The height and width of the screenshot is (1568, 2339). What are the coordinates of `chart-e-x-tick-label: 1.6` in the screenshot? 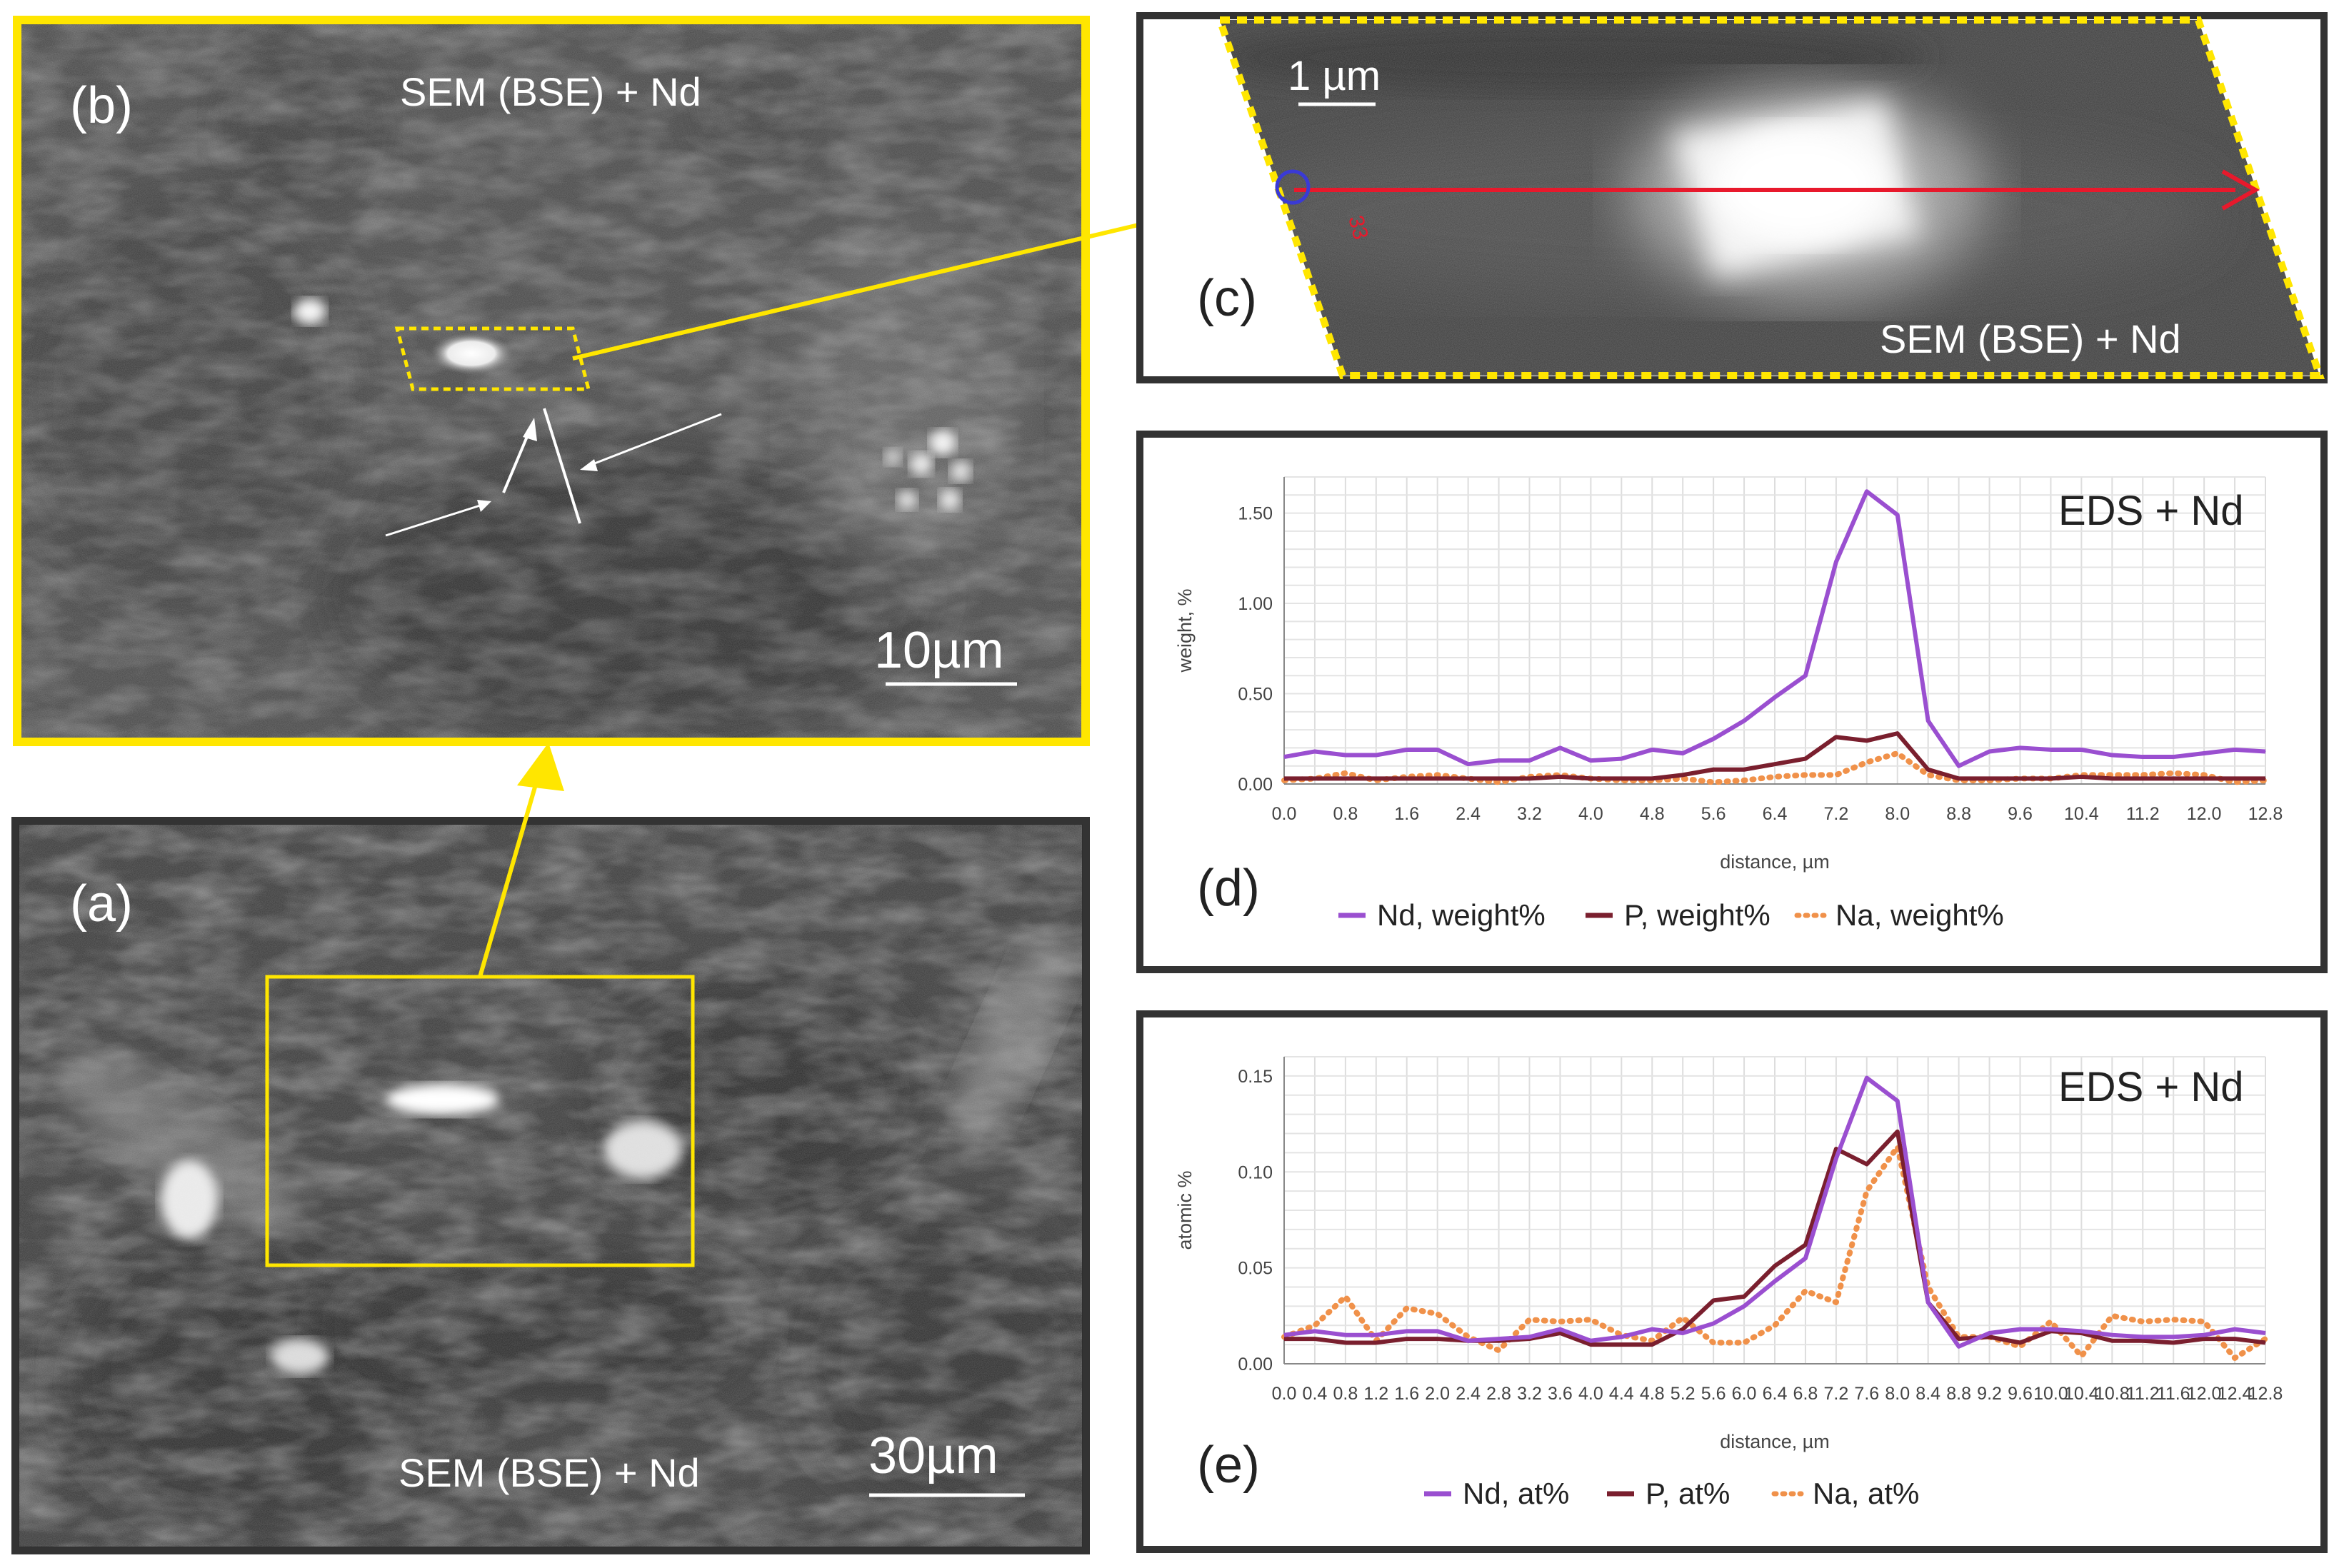 It's located at (1407, 1394).